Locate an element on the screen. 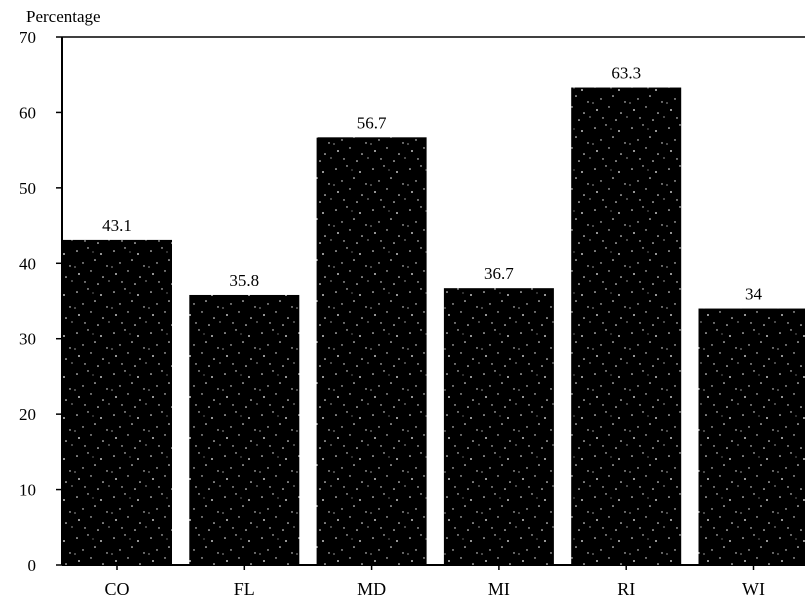 The height and width of the screenshot is (608, 805). x-tick-label-mi: MI is located at coordinates (499, 589).